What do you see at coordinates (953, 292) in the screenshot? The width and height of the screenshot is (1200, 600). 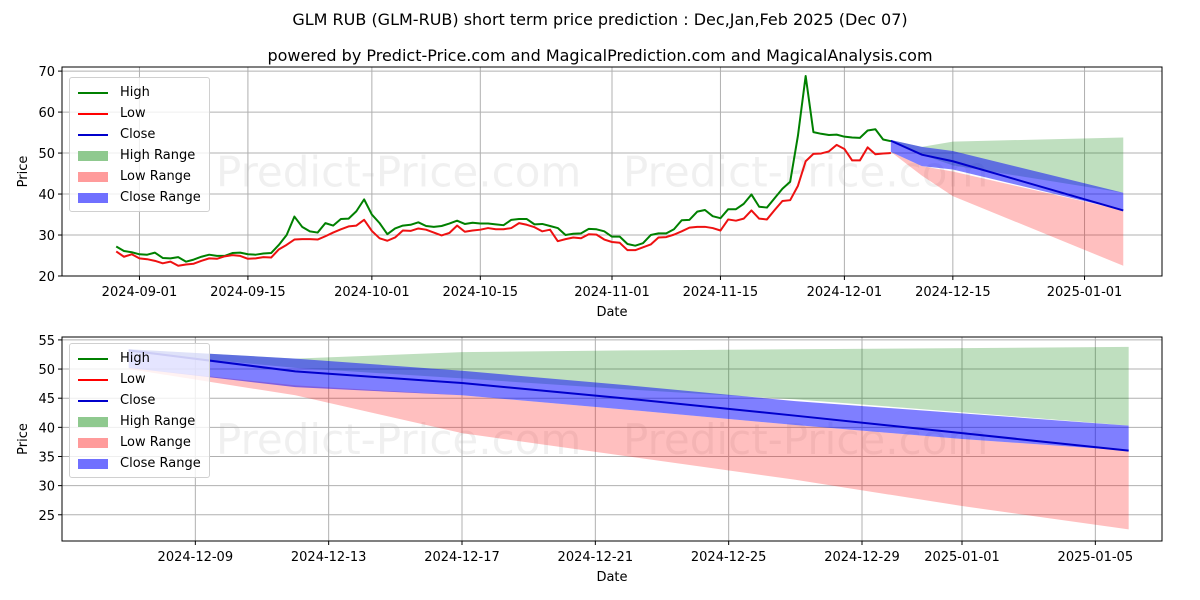 I see `x-tick-label: 2024-12-15` at bounding box center [953, 292].